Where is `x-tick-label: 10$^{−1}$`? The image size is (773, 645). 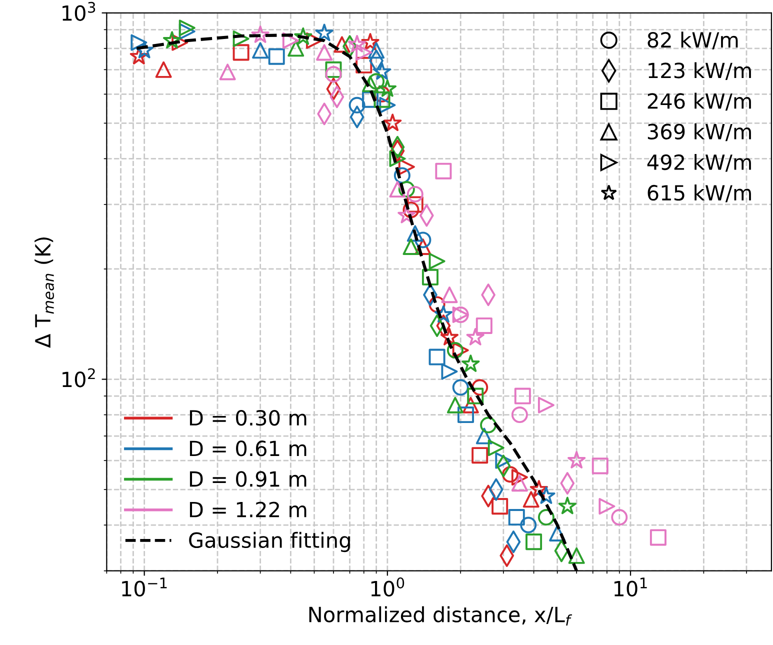
x-tick-label: 10$^{−1}$ is located at coordinates (144, 587).